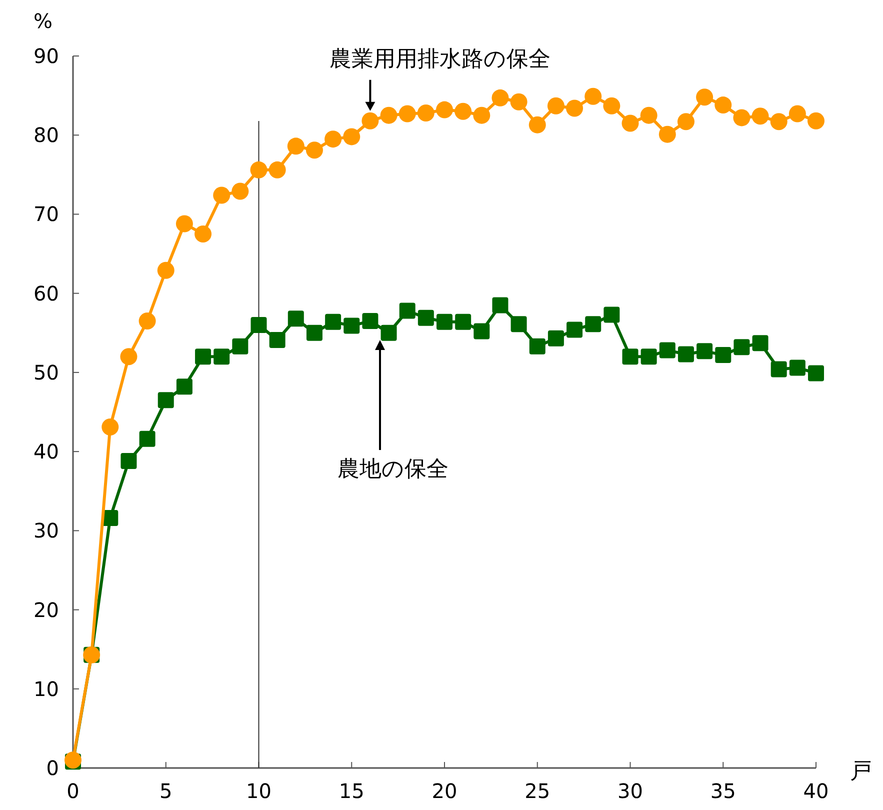 Image resolution: width=883 pixels, height=810 pixels. Describe the element at coordinates (445, 791) in the screenshot. I see `x-tick-label: 20` at that location.